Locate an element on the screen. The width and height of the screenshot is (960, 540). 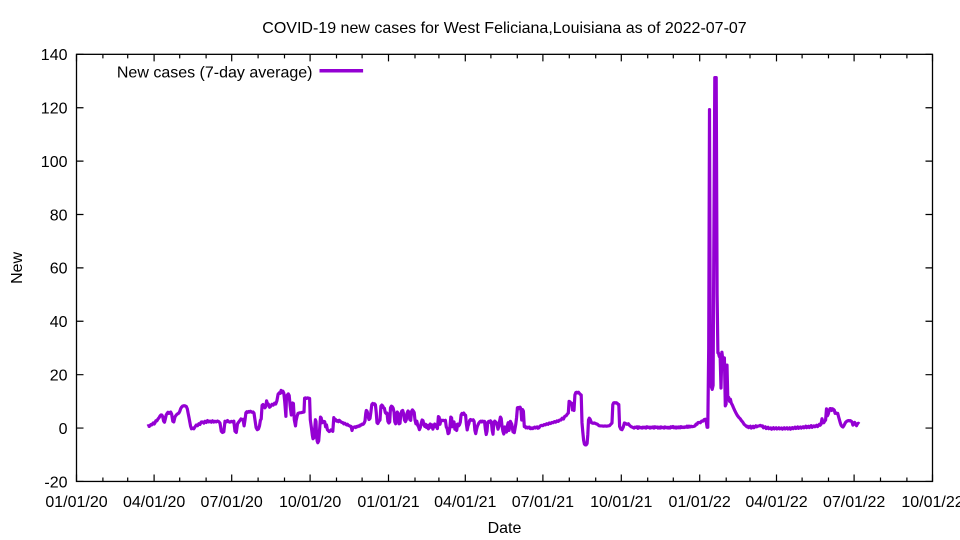
svg-text: 01/01/20 is located at coordinates (76, 502).